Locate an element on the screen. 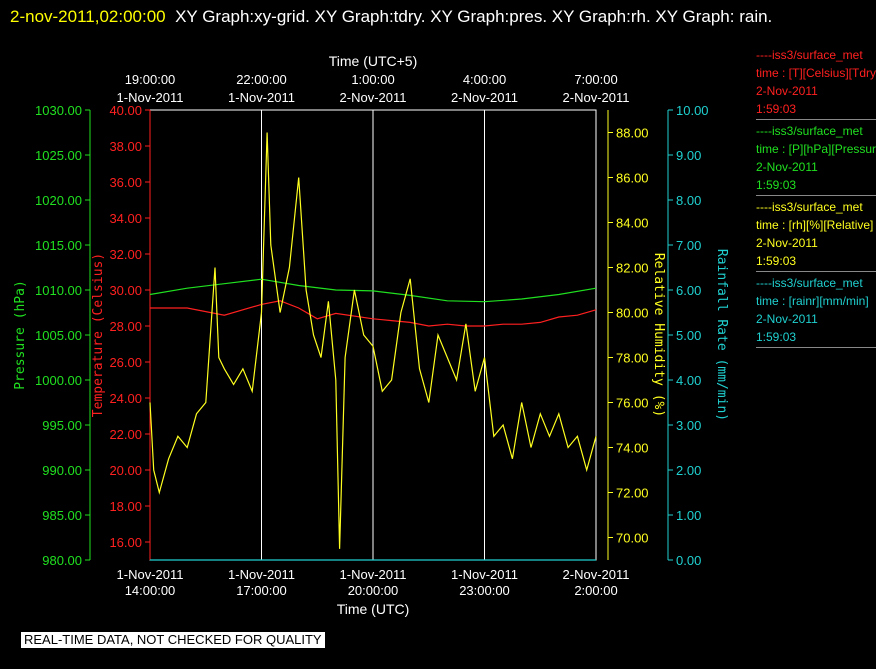 Image resolution: width=876 pixels, height=669 pixels. x-tick-date: 2-Nov-2011 is located at coordinates (596, 574).